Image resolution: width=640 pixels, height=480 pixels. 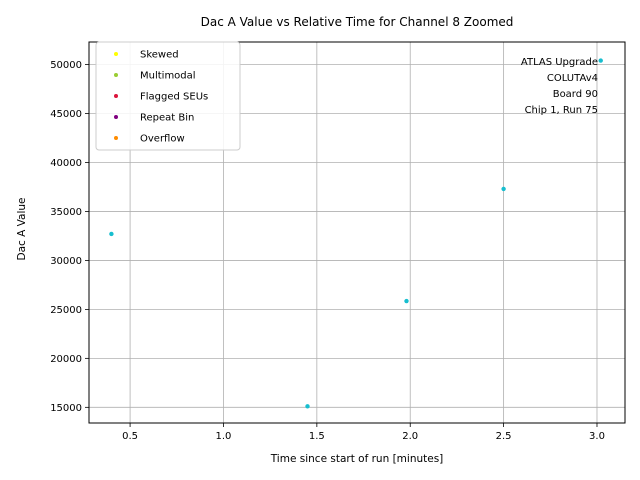 I want to click on legend-label: Overflow, so click(x=162, y=139).